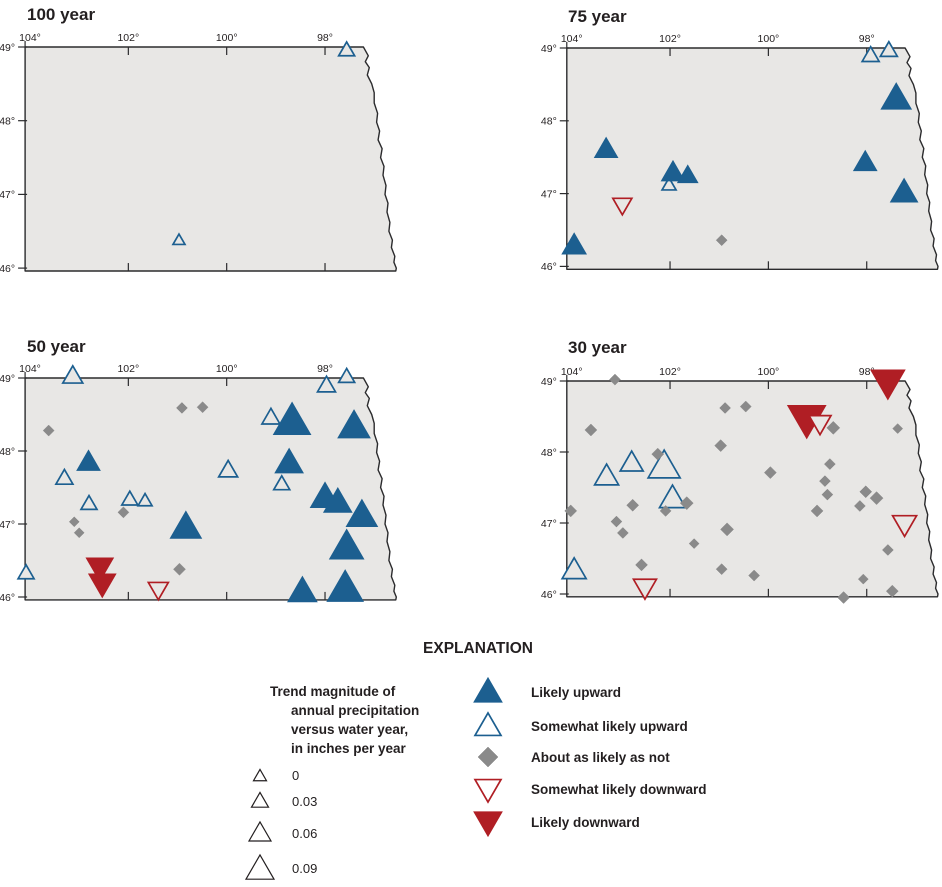 Image resolution: width=942 pixels, height=887 pixels. What do you see at coordinates (597, 16) in the screenshot?
I see `map-title-75-year: 75 year` at bounding box center [597, 16].